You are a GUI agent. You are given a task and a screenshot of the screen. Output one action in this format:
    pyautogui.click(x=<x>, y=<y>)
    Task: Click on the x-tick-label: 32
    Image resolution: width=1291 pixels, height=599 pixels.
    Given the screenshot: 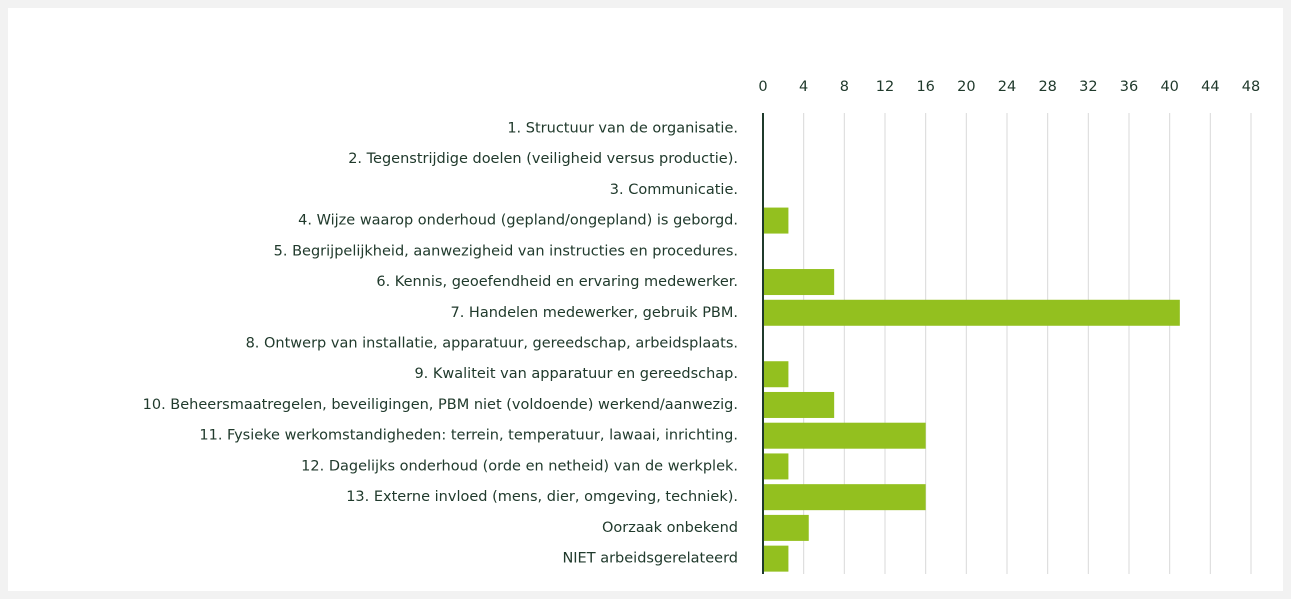 What is the action you would take?
    pyautogui.click(x=1088, y=87)
    